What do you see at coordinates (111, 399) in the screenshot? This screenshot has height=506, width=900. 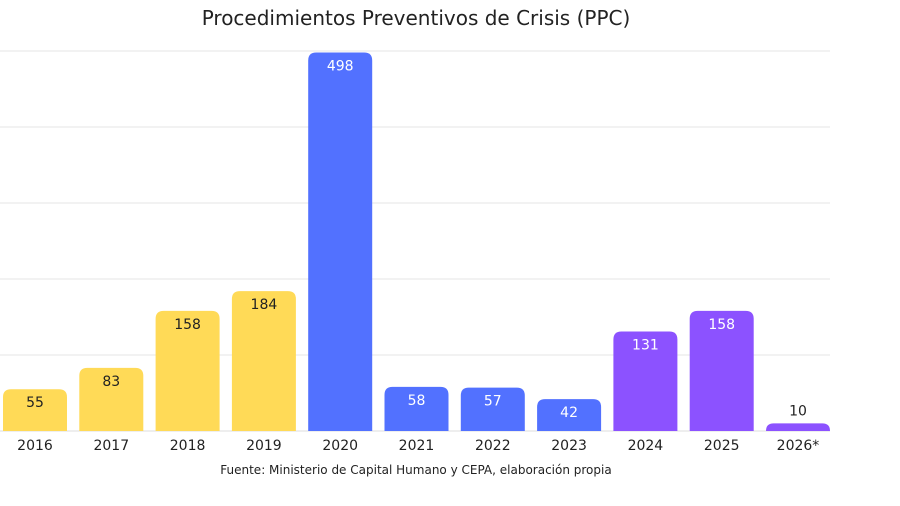 I see `bar-2017` at bounding box center [111, 399].